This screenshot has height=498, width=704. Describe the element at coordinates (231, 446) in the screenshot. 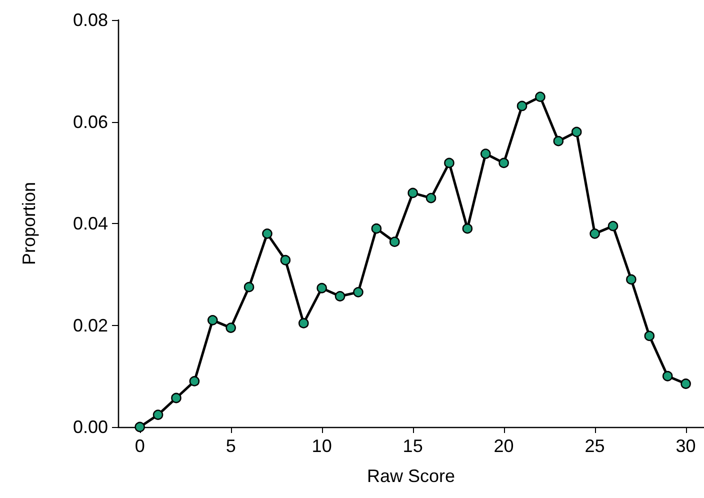

I see `x-tick-label: 5` at that location.